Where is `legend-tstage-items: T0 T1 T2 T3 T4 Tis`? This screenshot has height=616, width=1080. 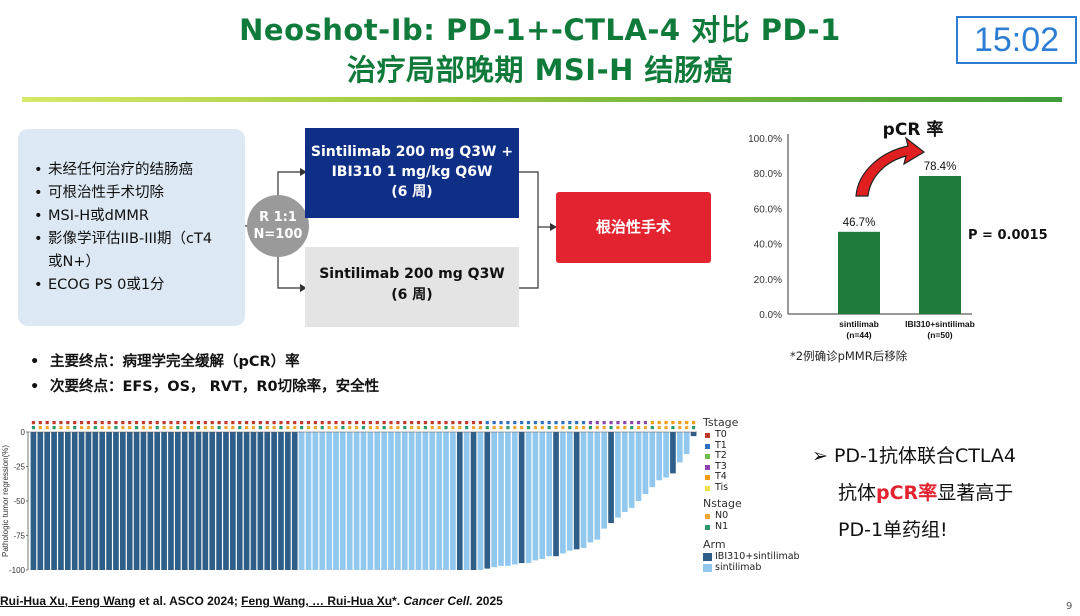 legend-tstage-items: T0 T1 T2 T3 T4 Tis is located at coordinates (751, 461).